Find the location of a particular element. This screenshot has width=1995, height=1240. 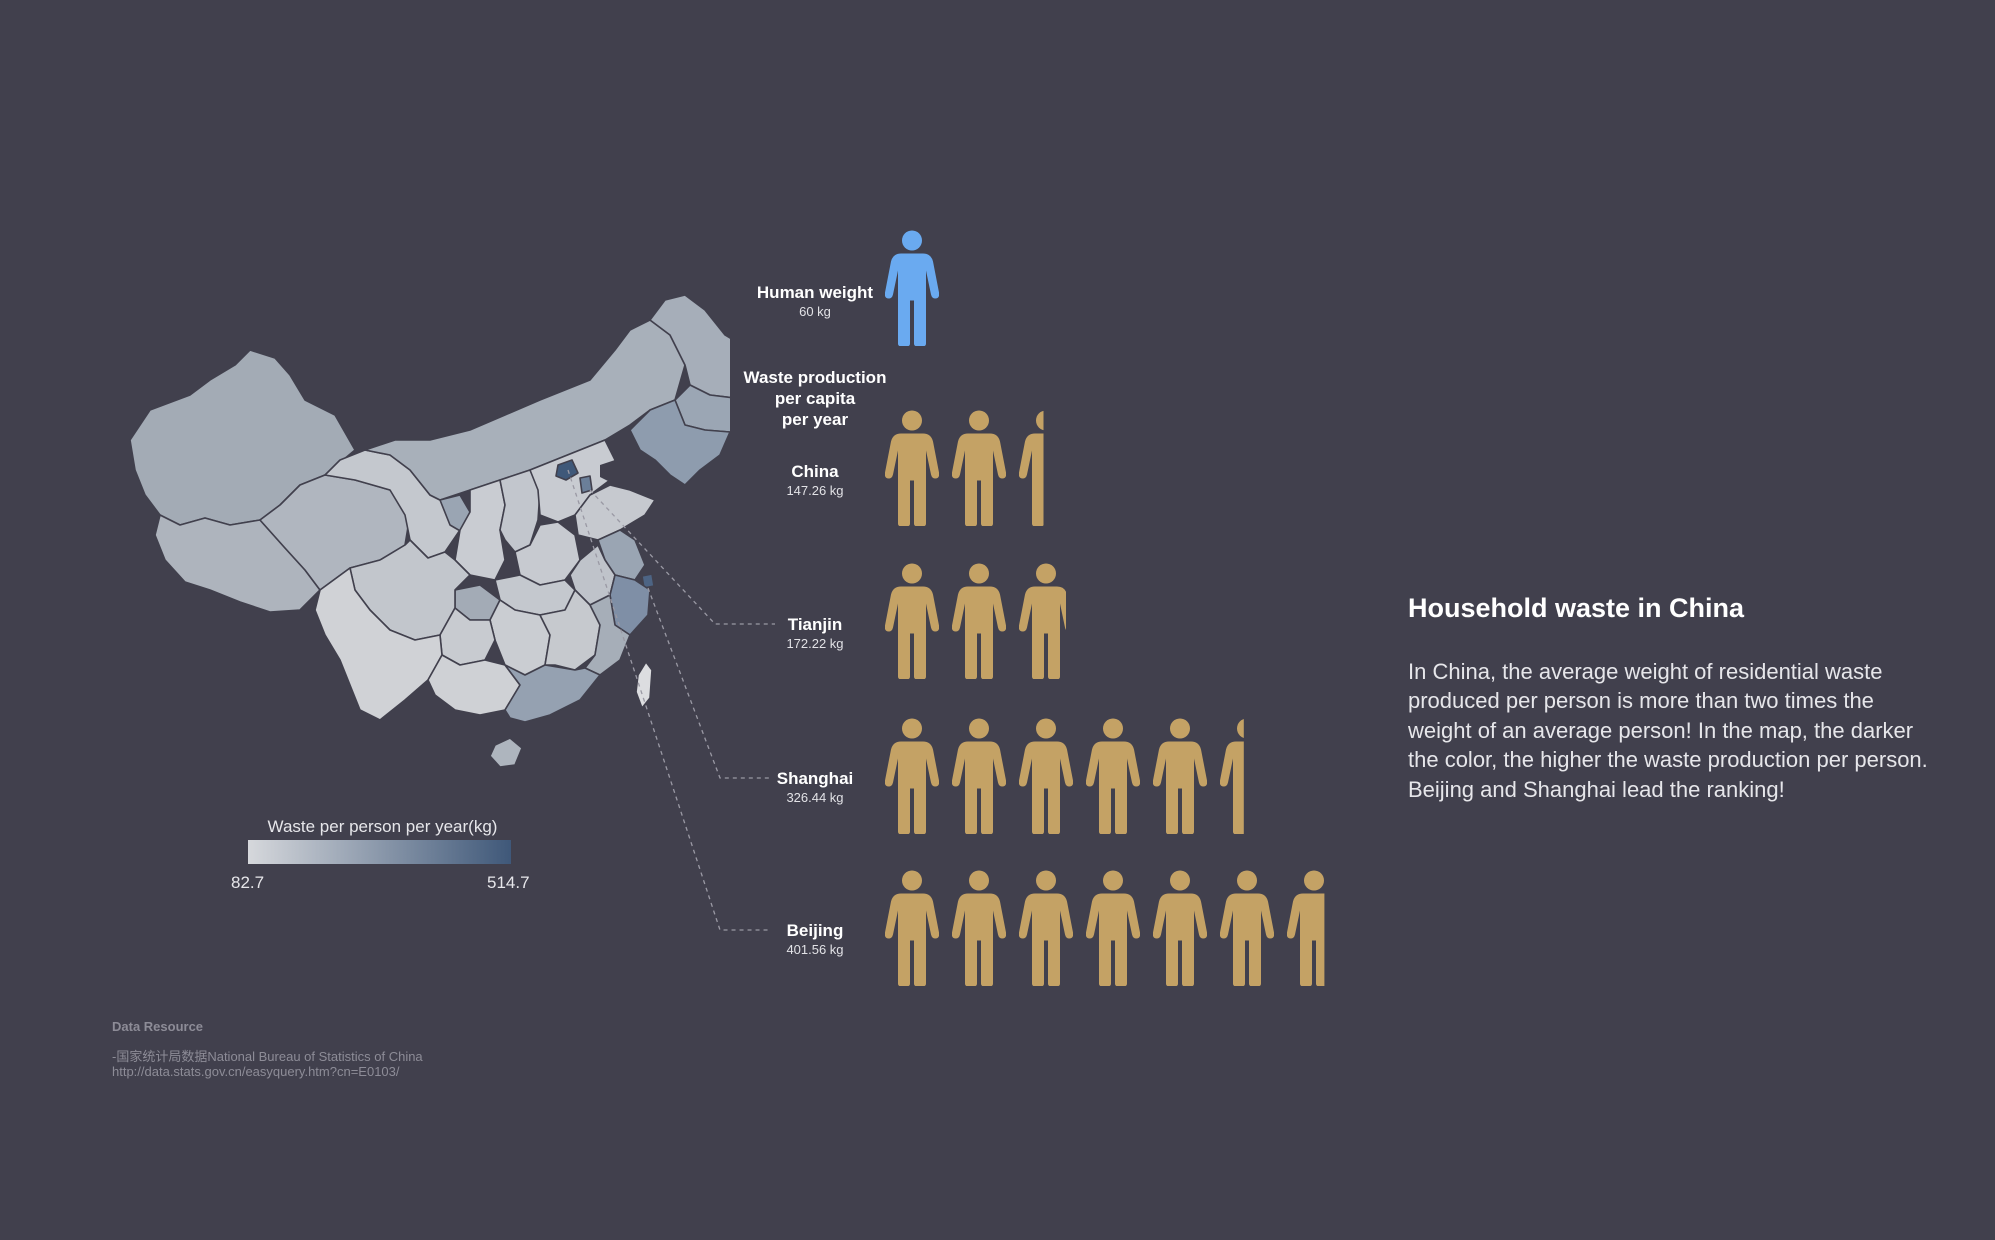

person-icon-china-partial is located at coordinates (1031, 468).